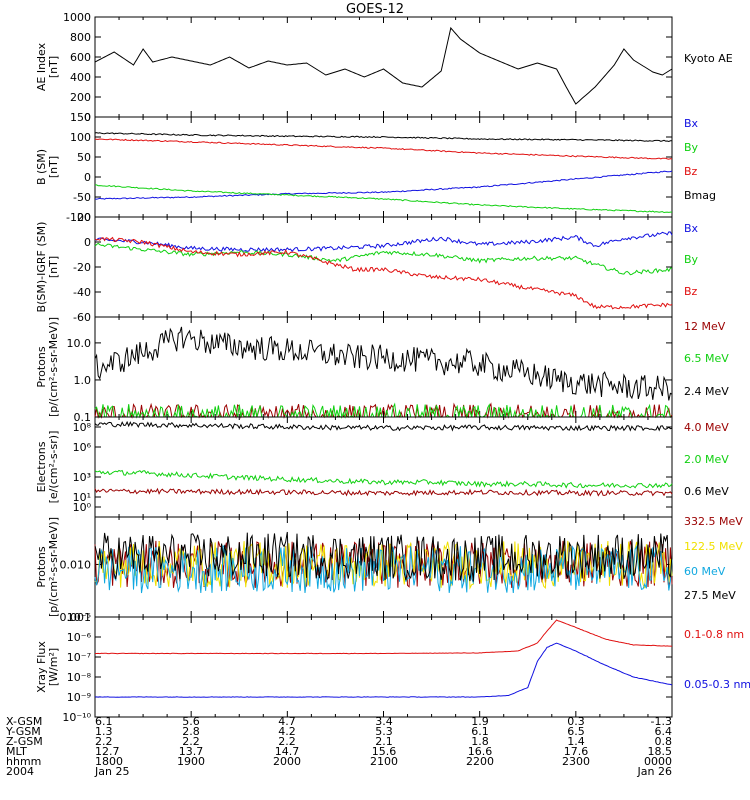 This screenshot has height=800, width=750. I want to click on panel-2: -100 -50 0 50 100 150 B (SM)[nT] Bx By Bz Bmag, so click(375, 167).